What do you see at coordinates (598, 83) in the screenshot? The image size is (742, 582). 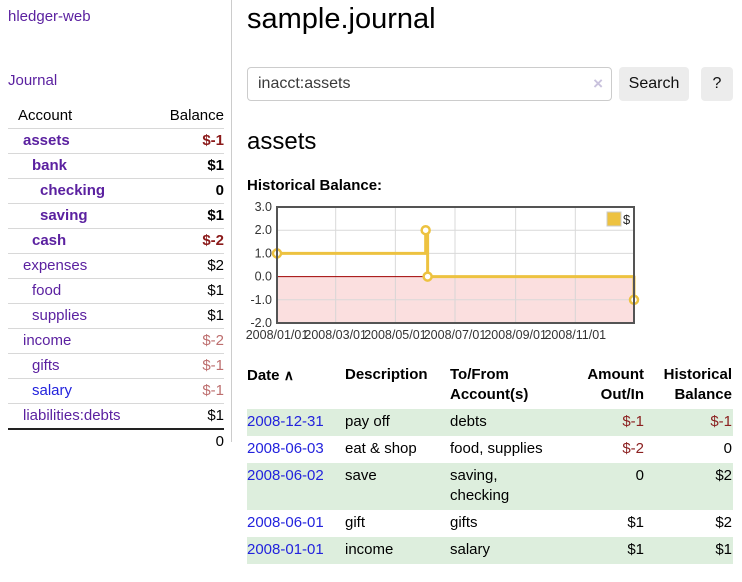 I see `clear-search-icon: ×` at bounding box center [598, 83].